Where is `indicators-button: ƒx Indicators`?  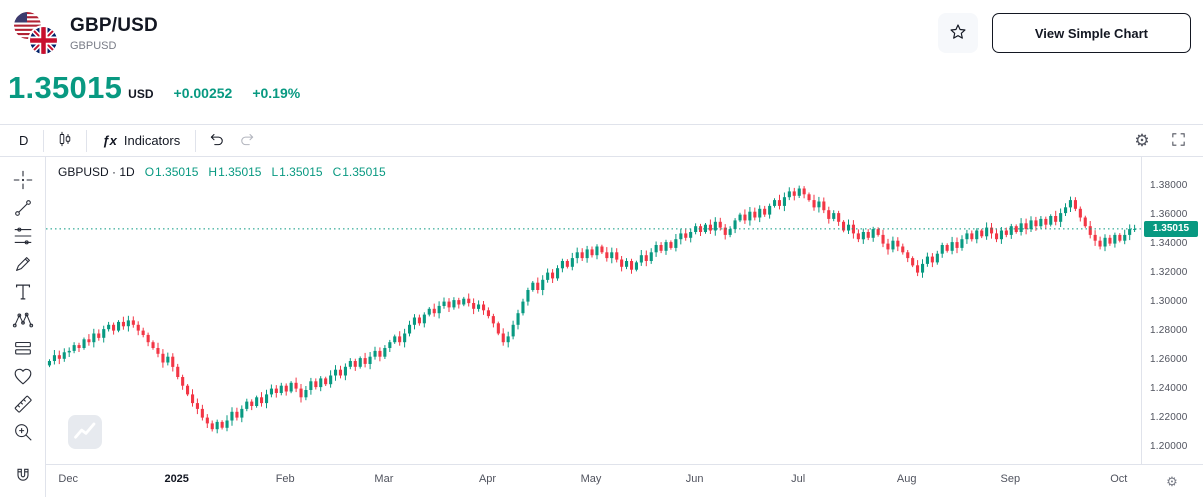
indicators-button: ƒx Indicators is located at coordinates (141, 141).